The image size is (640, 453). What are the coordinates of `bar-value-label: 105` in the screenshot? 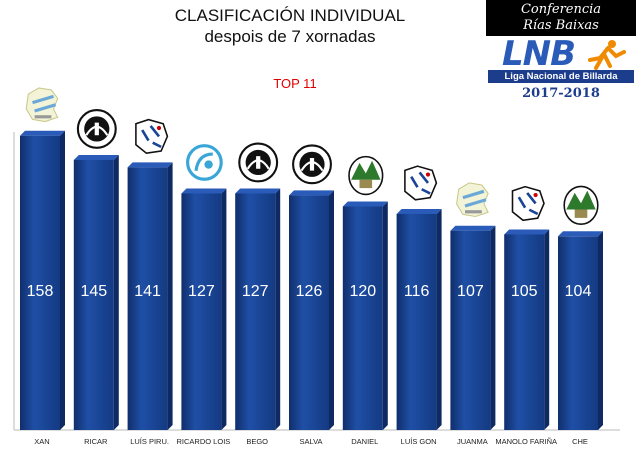 It's located at (524, 291).